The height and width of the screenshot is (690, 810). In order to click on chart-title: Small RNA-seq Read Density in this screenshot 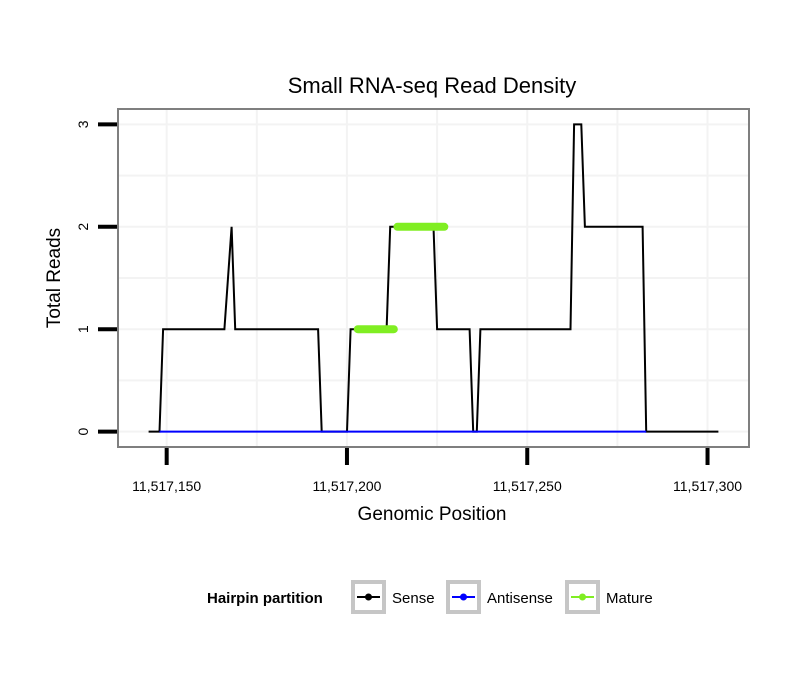, I will do `click(432, 85)`.